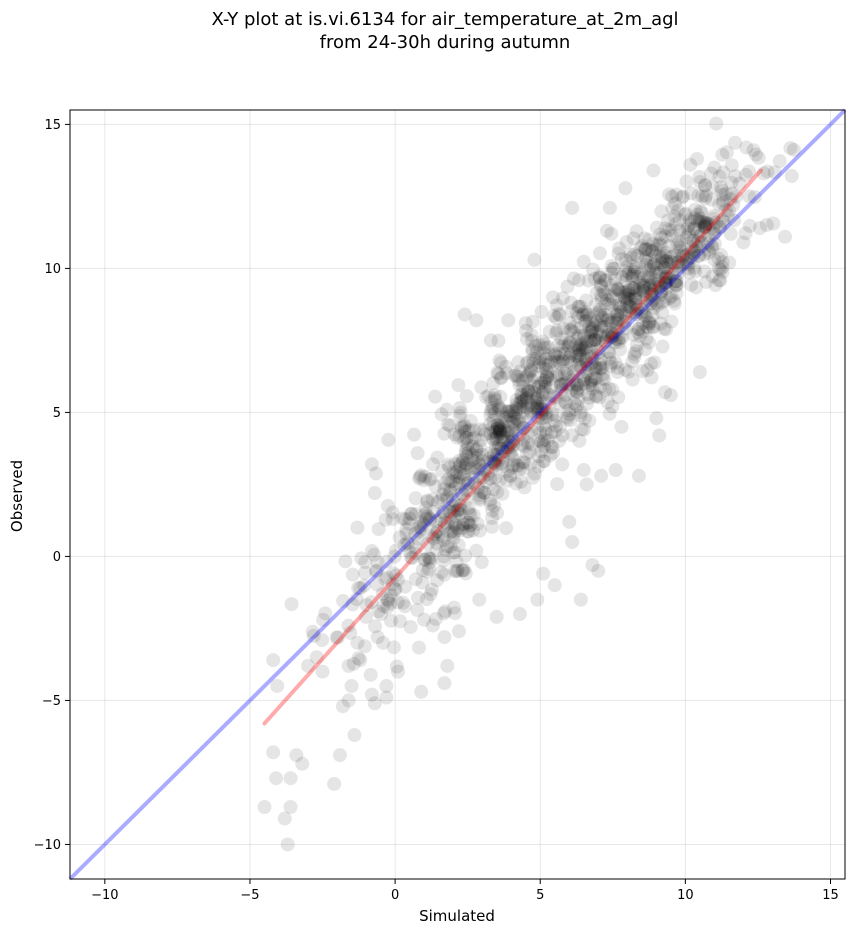 This screenshot has height=934, width=854. What do you see at coordinates (540, 895) in the screenshot?
I see `x-tick-label: 5` at bounding box center [540, 895].